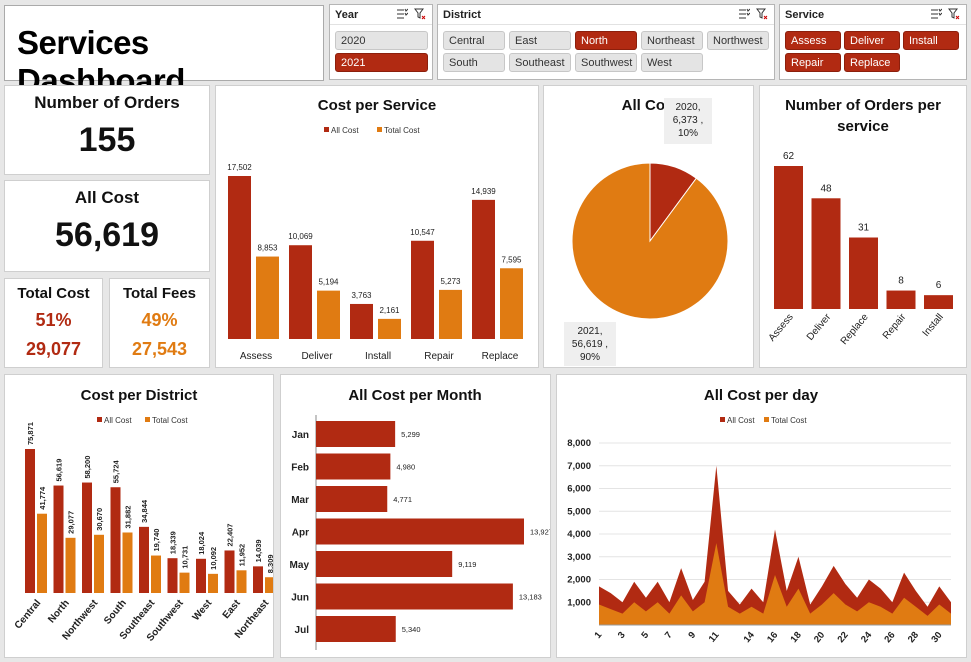  Describe the element at coordinates (889, 637) in the screenshot. I see `x-tick-label: 26` at that location.